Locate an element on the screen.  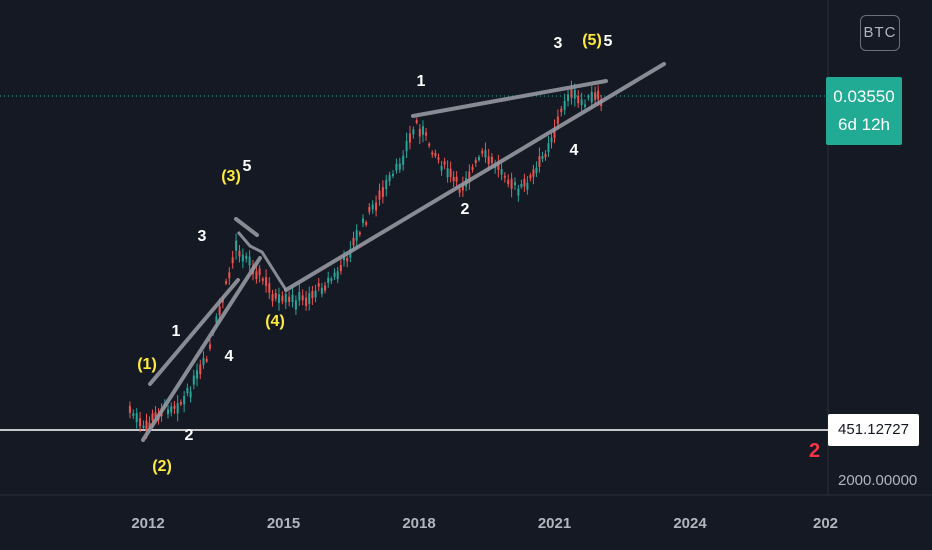
resistance-trend-line is located at coordinates (509, 98).